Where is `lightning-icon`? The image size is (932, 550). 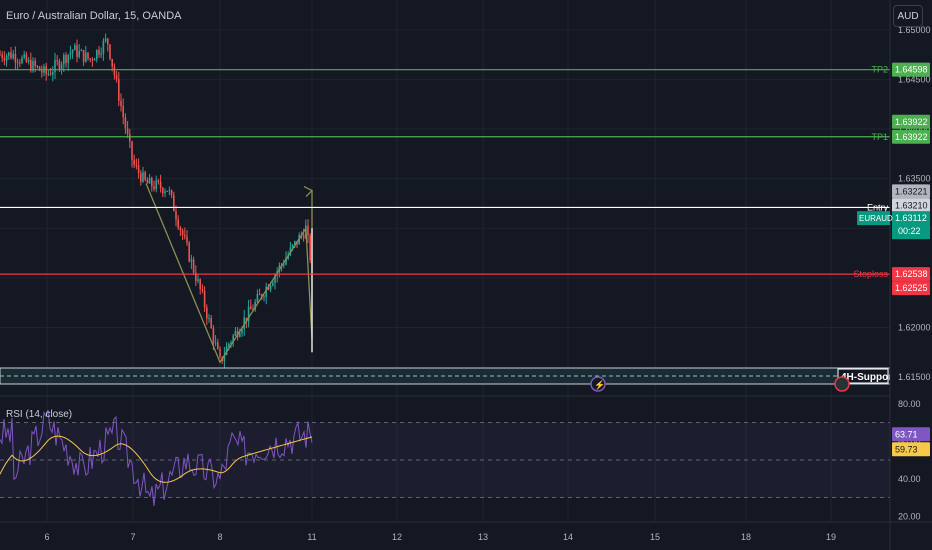 lightning-icon is located at coordinates (598, 384).